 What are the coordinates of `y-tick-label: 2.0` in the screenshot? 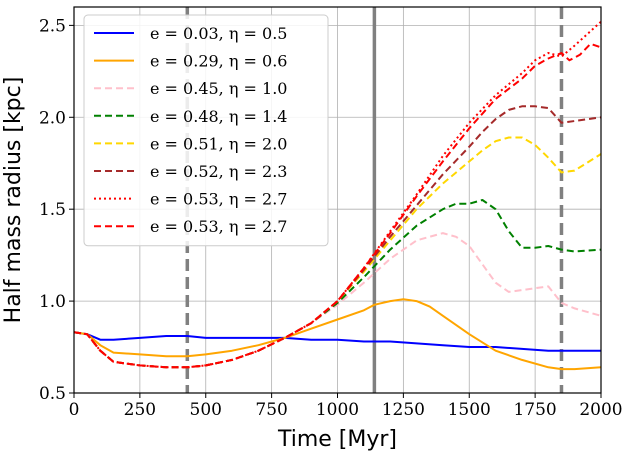 It's located at (52, 118).